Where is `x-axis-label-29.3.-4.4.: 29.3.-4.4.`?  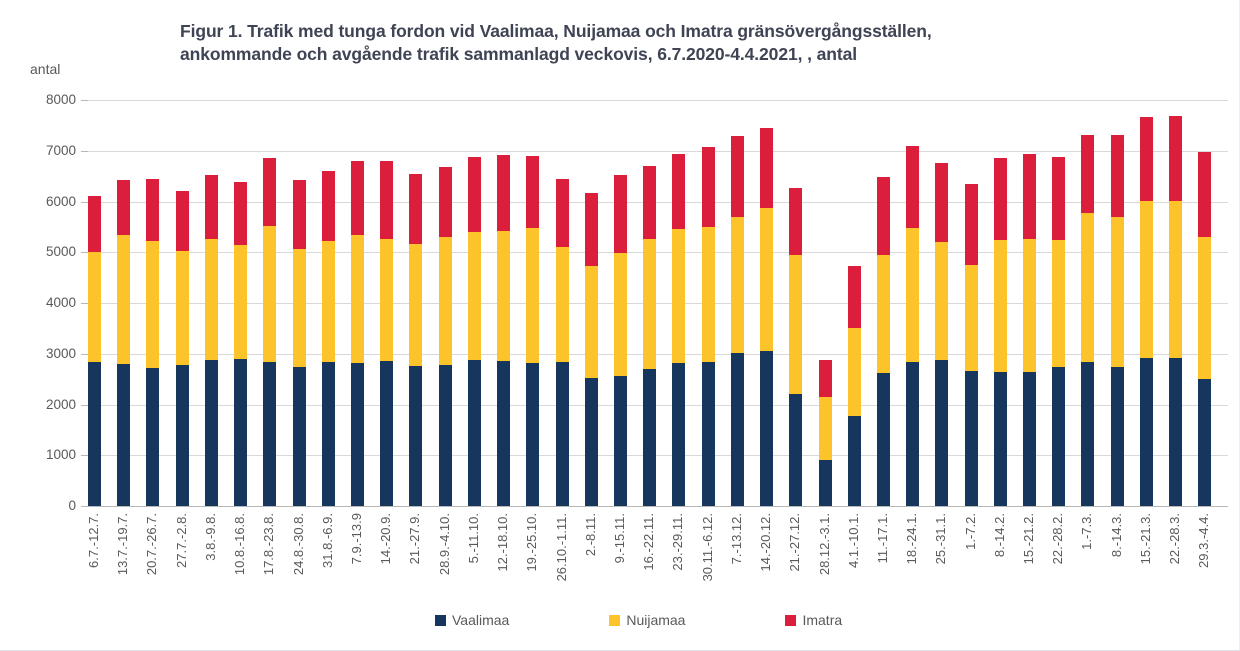 x-axis-label-29.3.-4.4.: 29.3.-4.4. is located at coordinates (1204, 540).